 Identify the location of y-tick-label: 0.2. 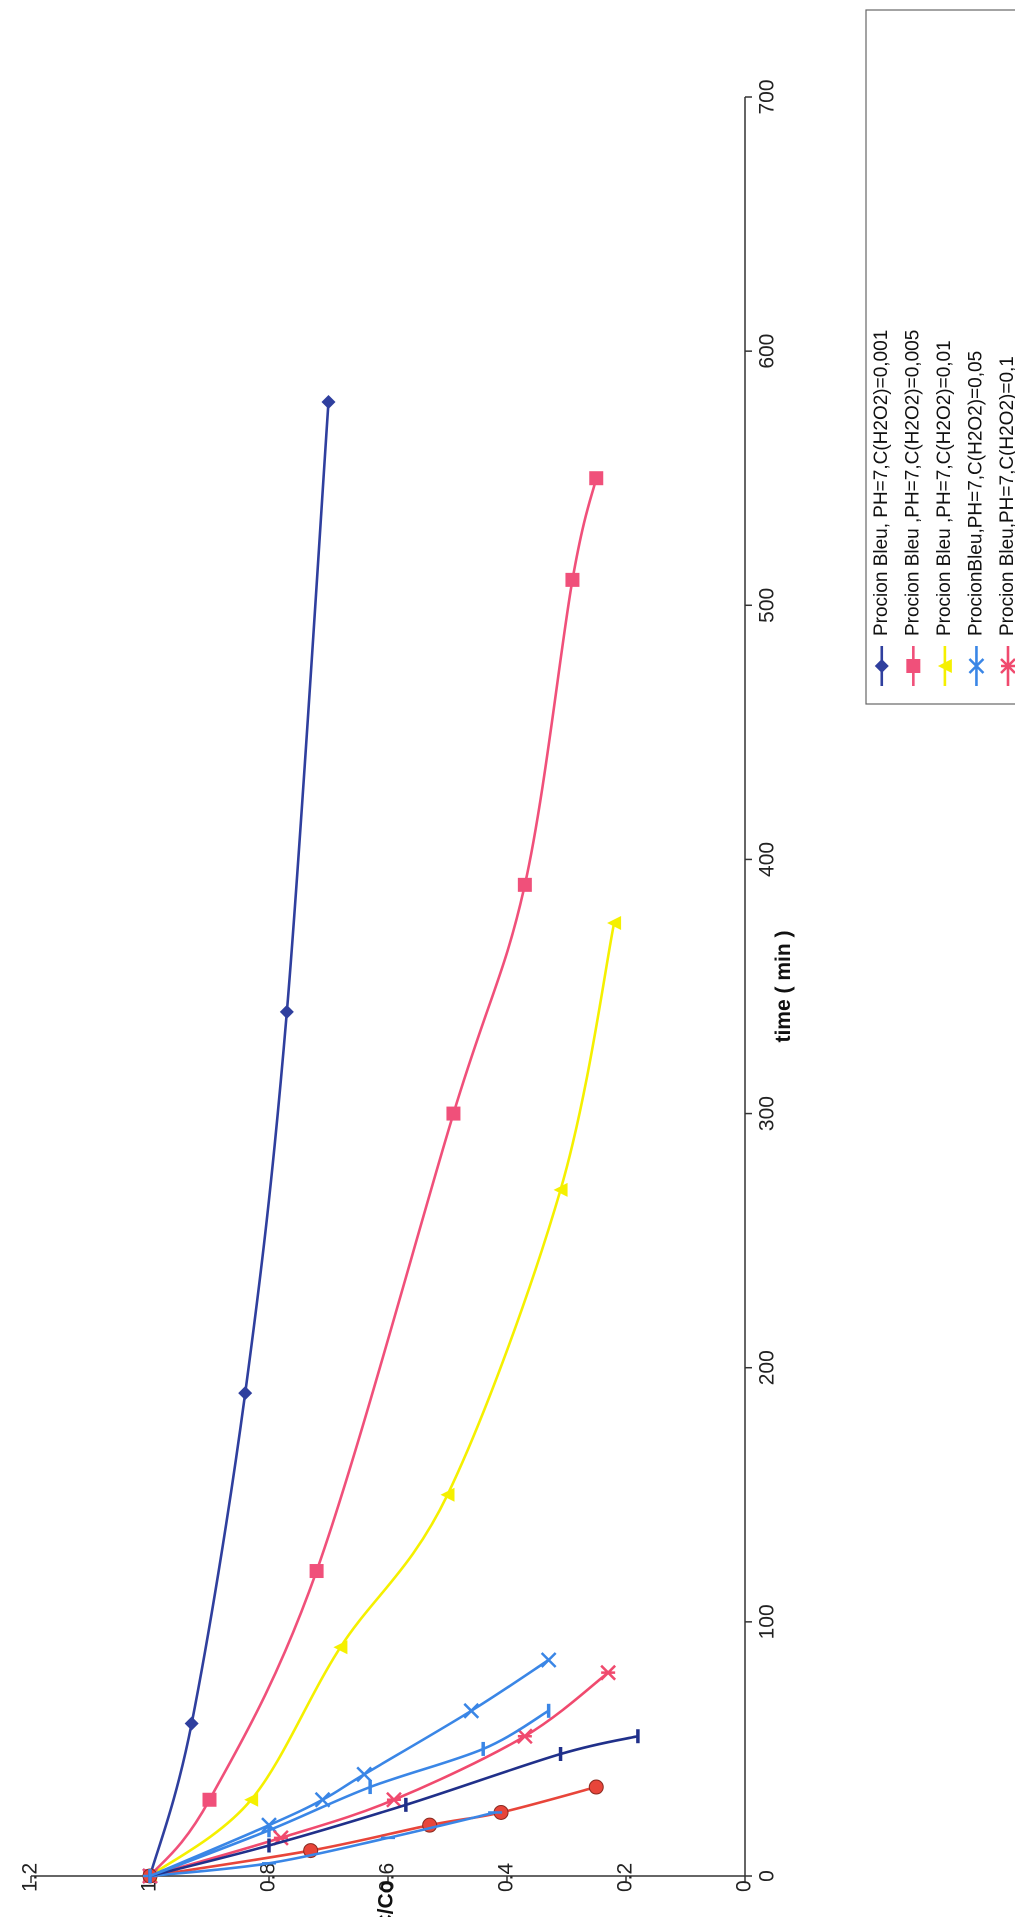
(625, 1877).